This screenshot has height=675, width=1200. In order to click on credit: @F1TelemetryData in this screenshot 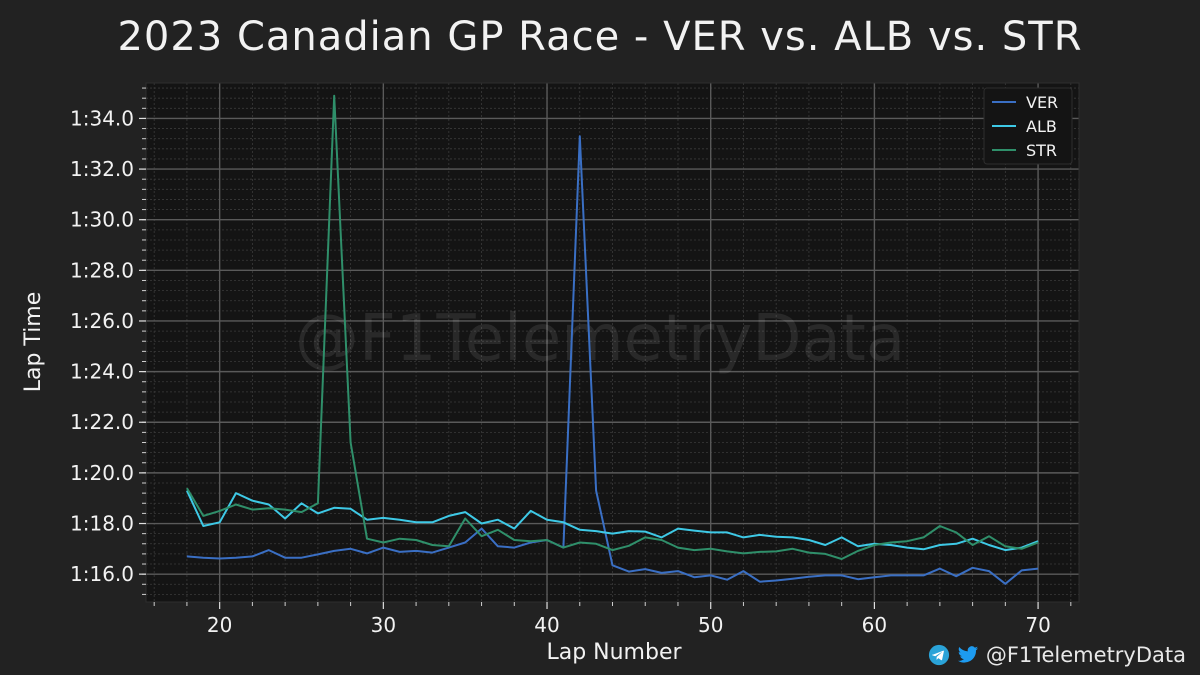, I will do `click(1057, 655)`.